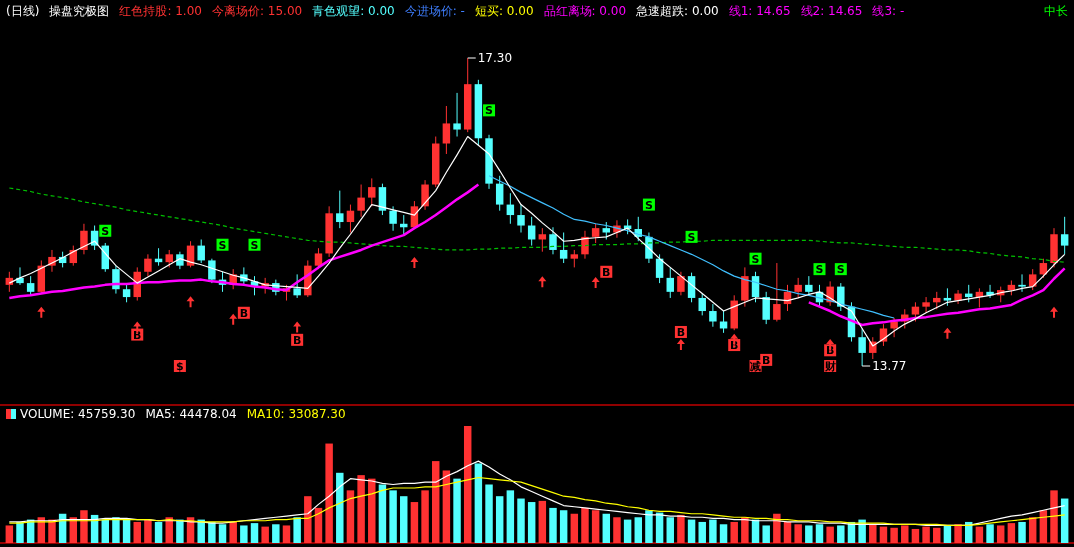 The image size is (1074, 547). What do you see at coordinates (831, 11) in the screenshot?
I see `text: 线2: 14.65` at bounding box center [831, 11].